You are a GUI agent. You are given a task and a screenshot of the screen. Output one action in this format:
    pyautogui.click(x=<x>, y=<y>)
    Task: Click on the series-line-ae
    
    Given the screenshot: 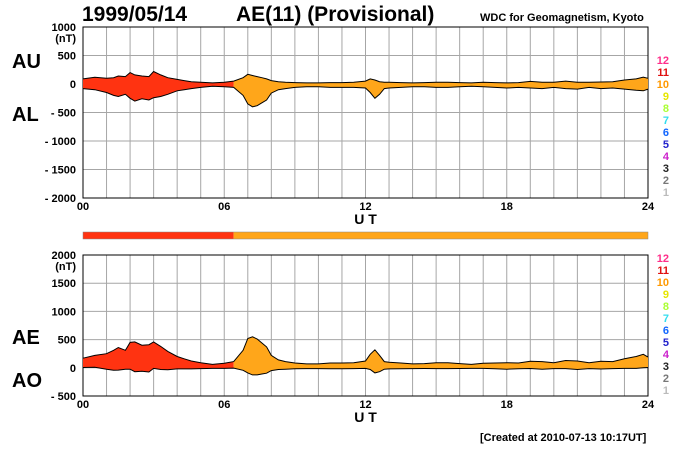 What is the action you would take?
    pyautogui.click(x=365, y=350)
    